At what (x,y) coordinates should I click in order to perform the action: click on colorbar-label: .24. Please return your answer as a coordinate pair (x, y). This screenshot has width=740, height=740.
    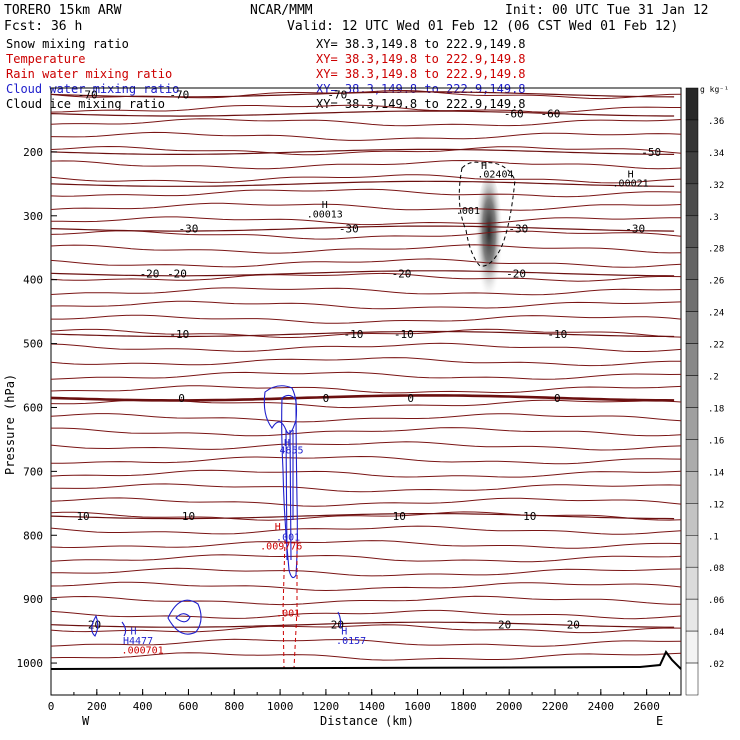
    Looking at the image, I should click on (716, 314).